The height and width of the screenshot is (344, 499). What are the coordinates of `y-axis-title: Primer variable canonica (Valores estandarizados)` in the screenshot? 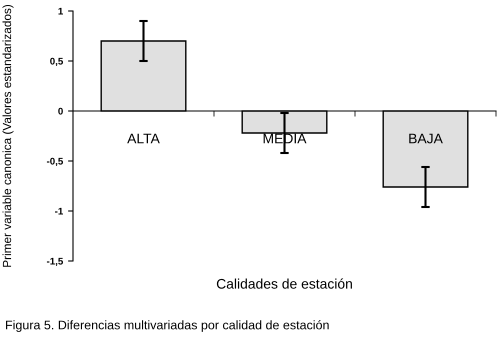 It's located at (8, 135).